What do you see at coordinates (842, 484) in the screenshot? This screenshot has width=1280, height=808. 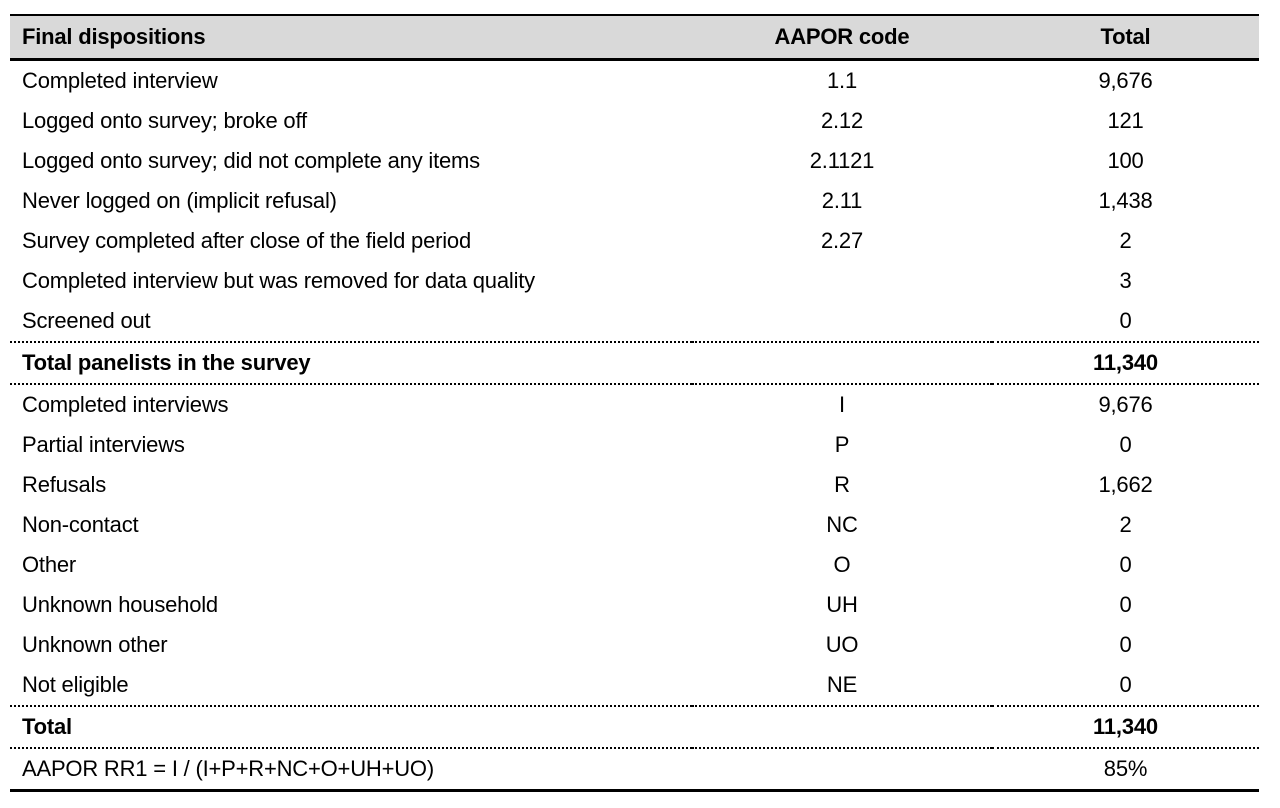 I see `aapor-code-cell: R` at bounding box center [842, 484].